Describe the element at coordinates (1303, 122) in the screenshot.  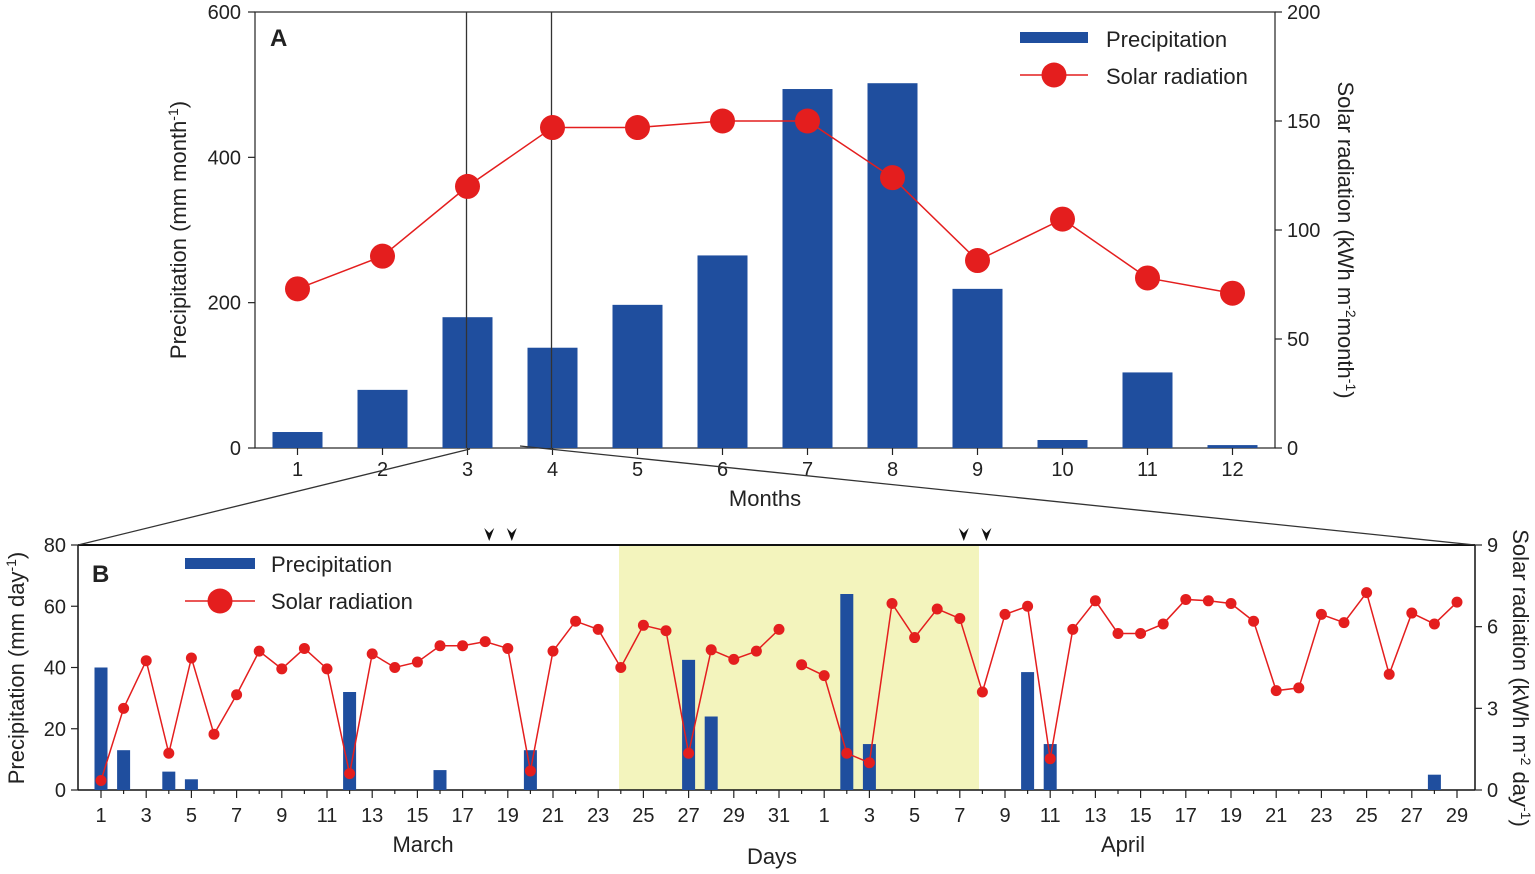
I see `panel-a-right-tick-label: 150` at that location.